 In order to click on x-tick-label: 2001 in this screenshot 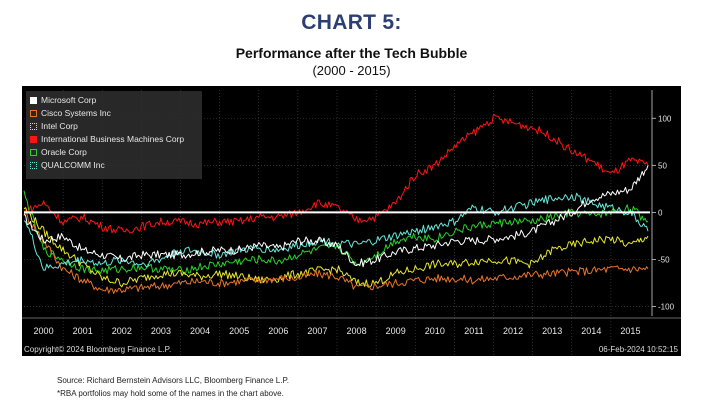, I will do `click(83, 331)`.